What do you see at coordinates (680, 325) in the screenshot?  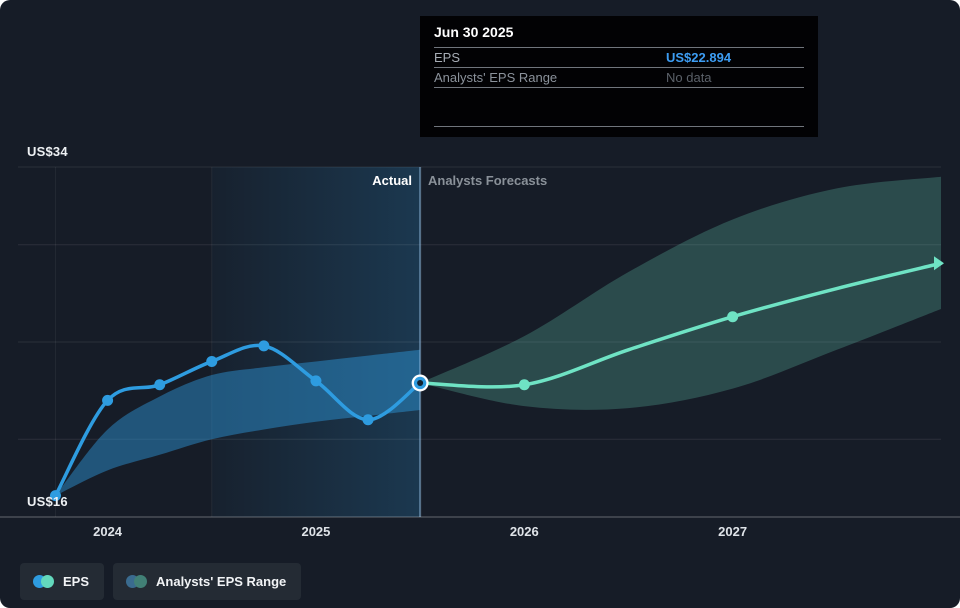 I see `eps-forecast-line` at bounding box center [680, 325].